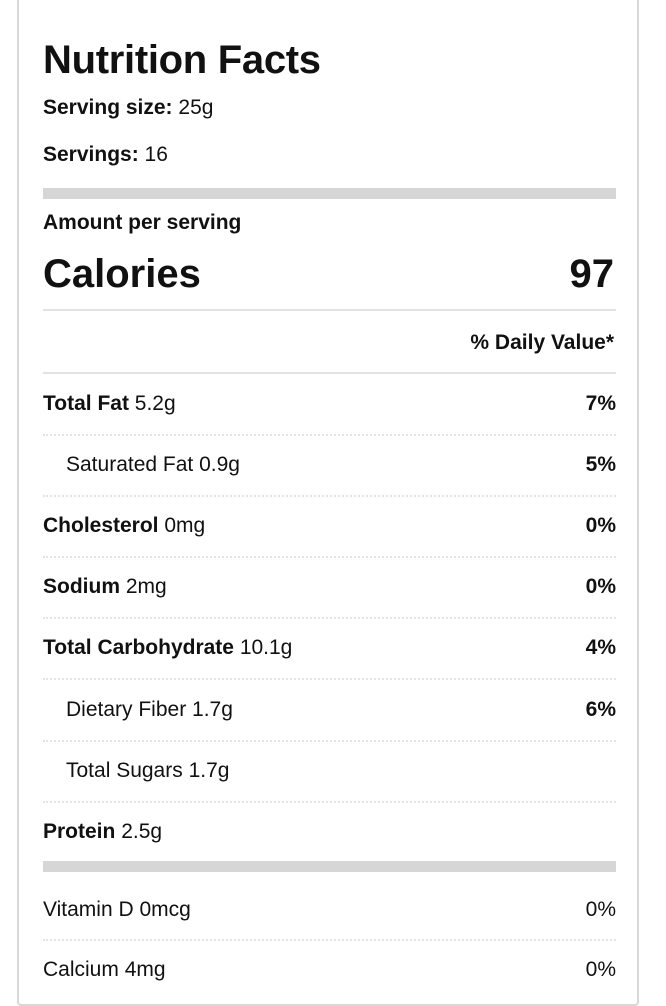 The image size is (666, 1006). I want to click on servings-value: 16, so click(156, 154).